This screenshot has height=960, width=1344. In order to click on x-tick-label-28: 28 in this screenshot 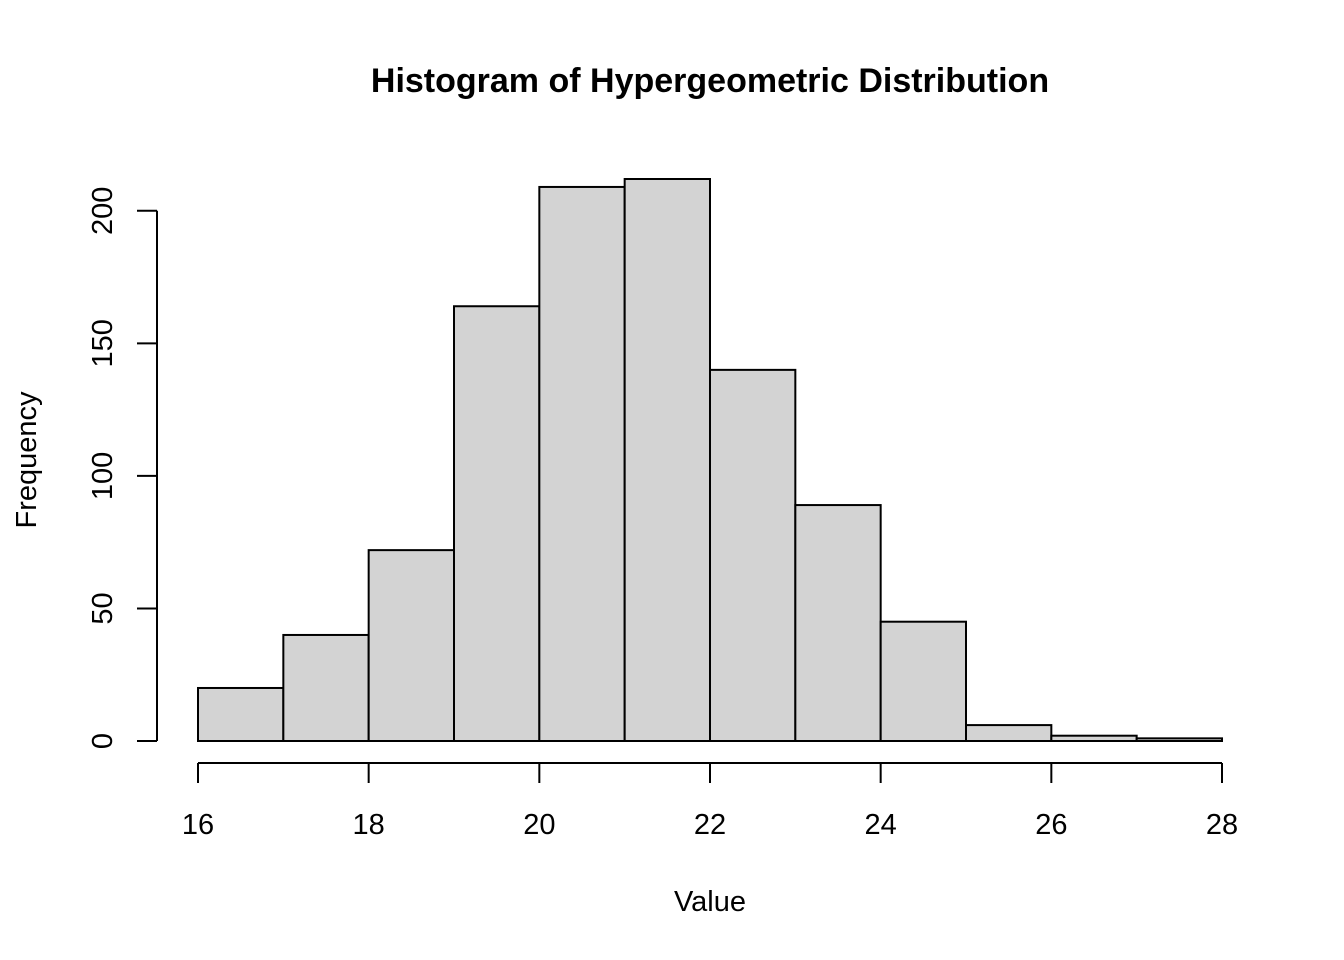, I will do `click(1222, 825)`.